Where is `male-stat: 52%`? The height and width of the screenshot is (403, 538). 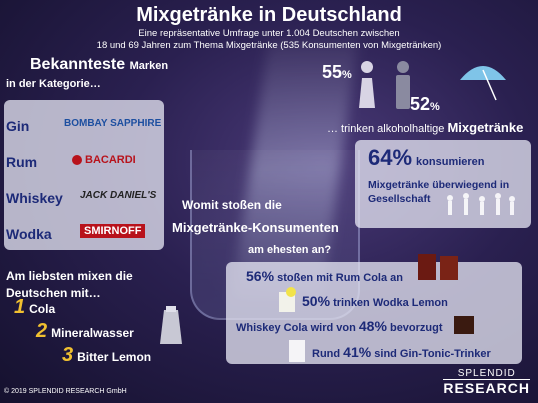
male-stat: 52% is located at coordinates (425, 104).